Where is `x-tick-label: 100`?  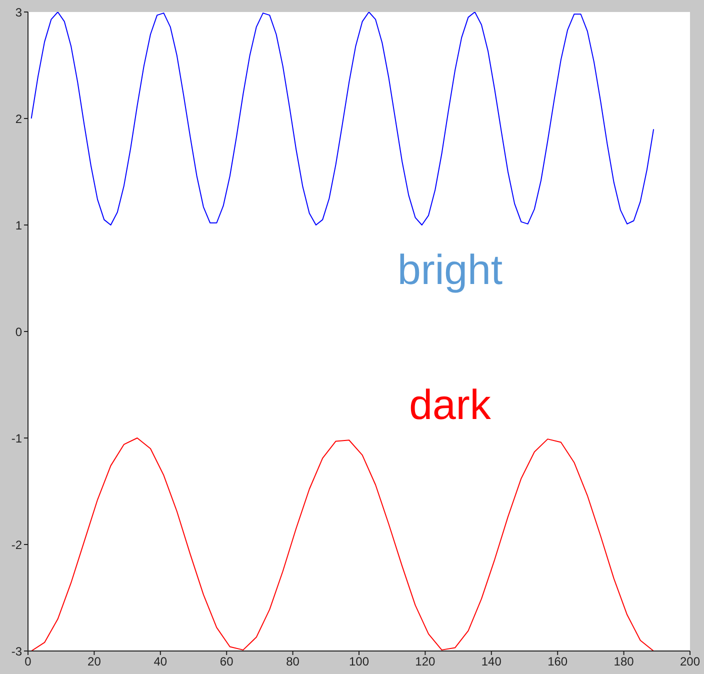 x-tick-label: 100 is located at coordinates (359, 661).